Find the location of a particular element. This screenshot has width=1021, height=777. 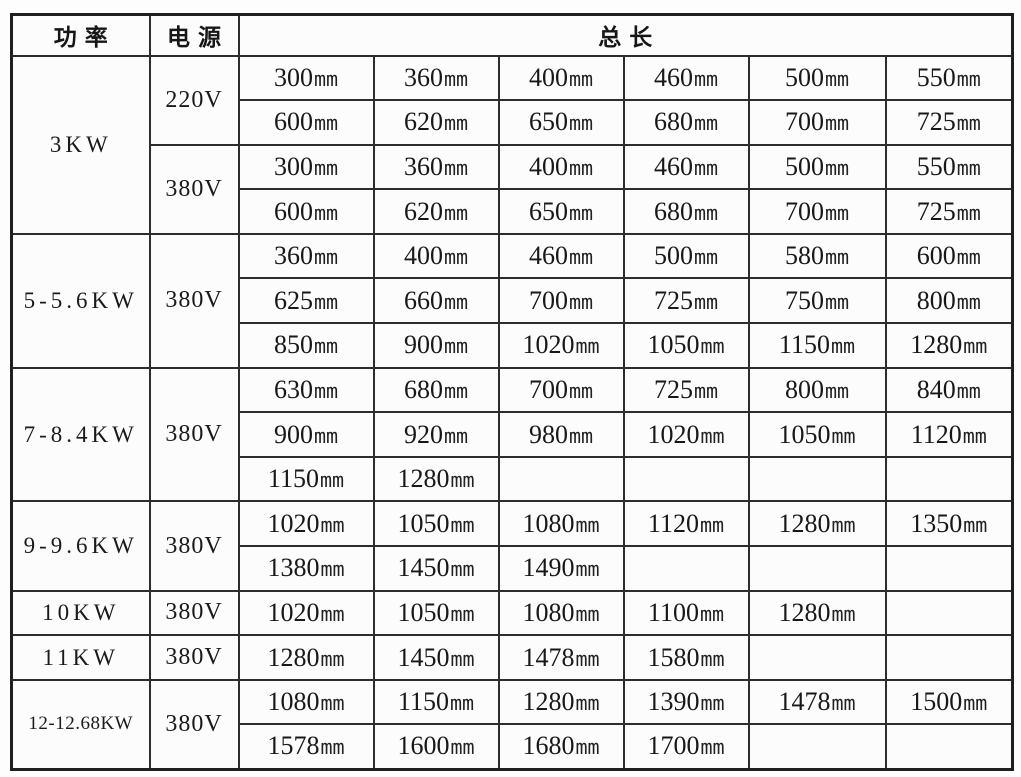

table-row: 1380mm 1450mm 1490mm is located at coordinates (513, 568).